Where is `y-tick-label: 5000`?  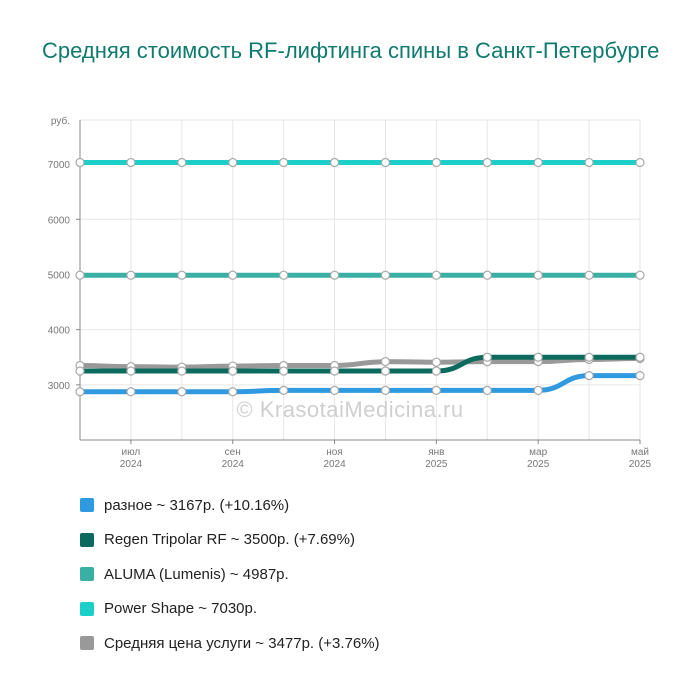
y-tick-label: 5000 is located at coordinates (59, 275).